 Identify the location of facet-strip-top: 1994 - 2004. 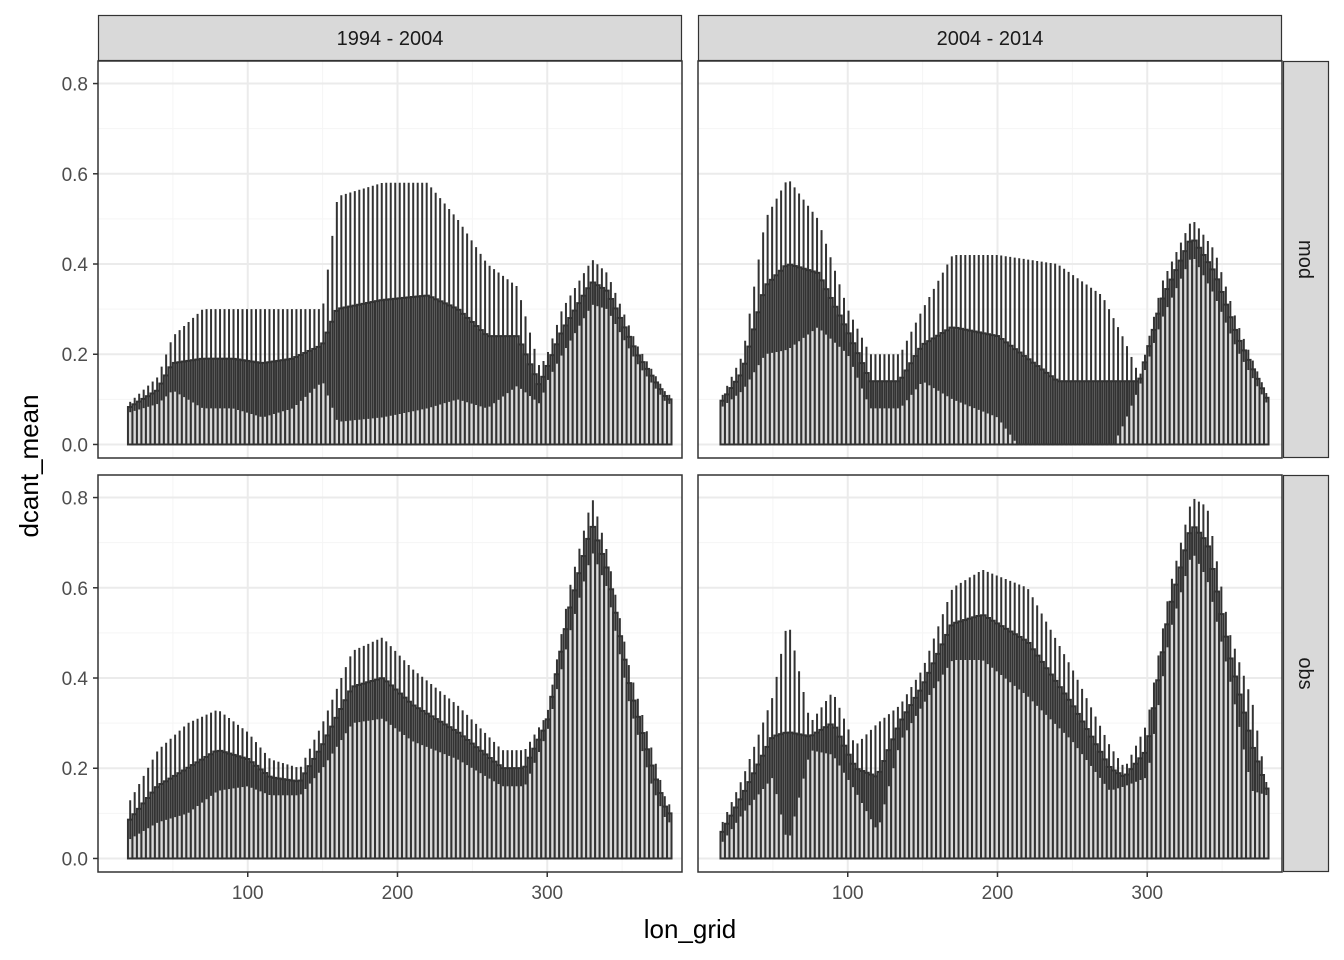
(390, 38).